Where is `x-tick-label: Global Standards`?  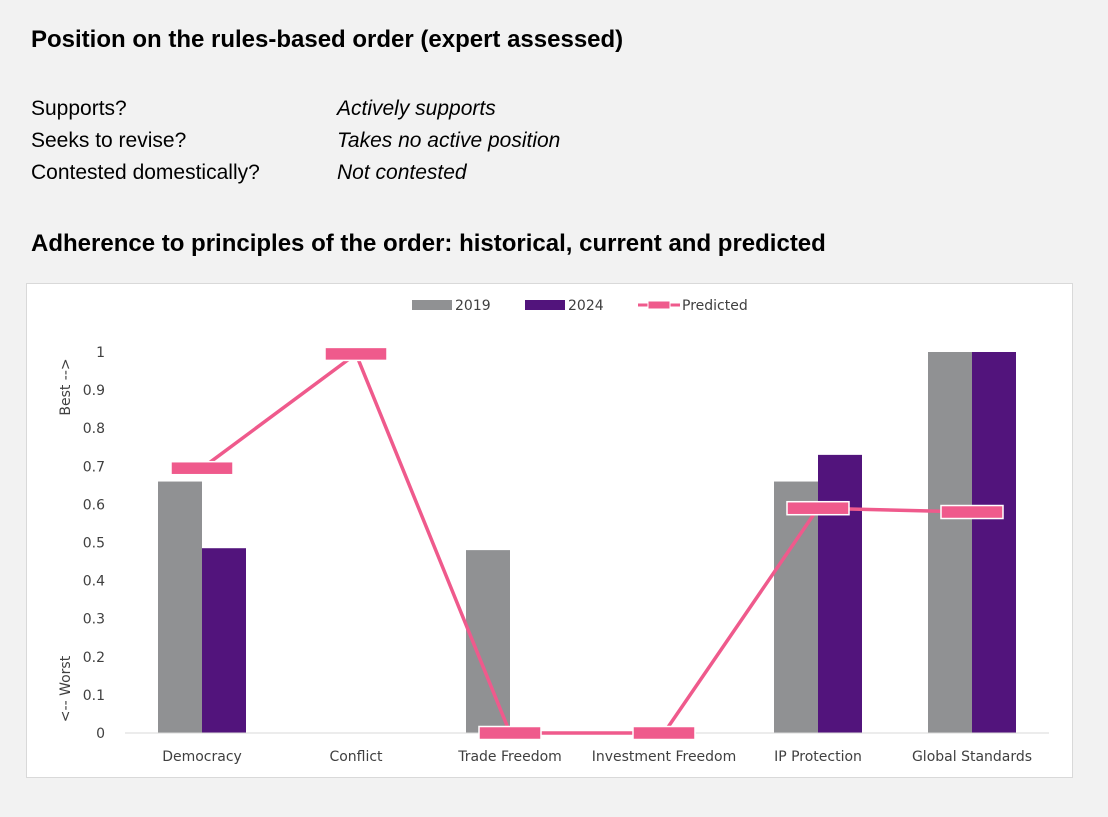
x-tick-label: Global Standards is located at coordinates (972, 757).